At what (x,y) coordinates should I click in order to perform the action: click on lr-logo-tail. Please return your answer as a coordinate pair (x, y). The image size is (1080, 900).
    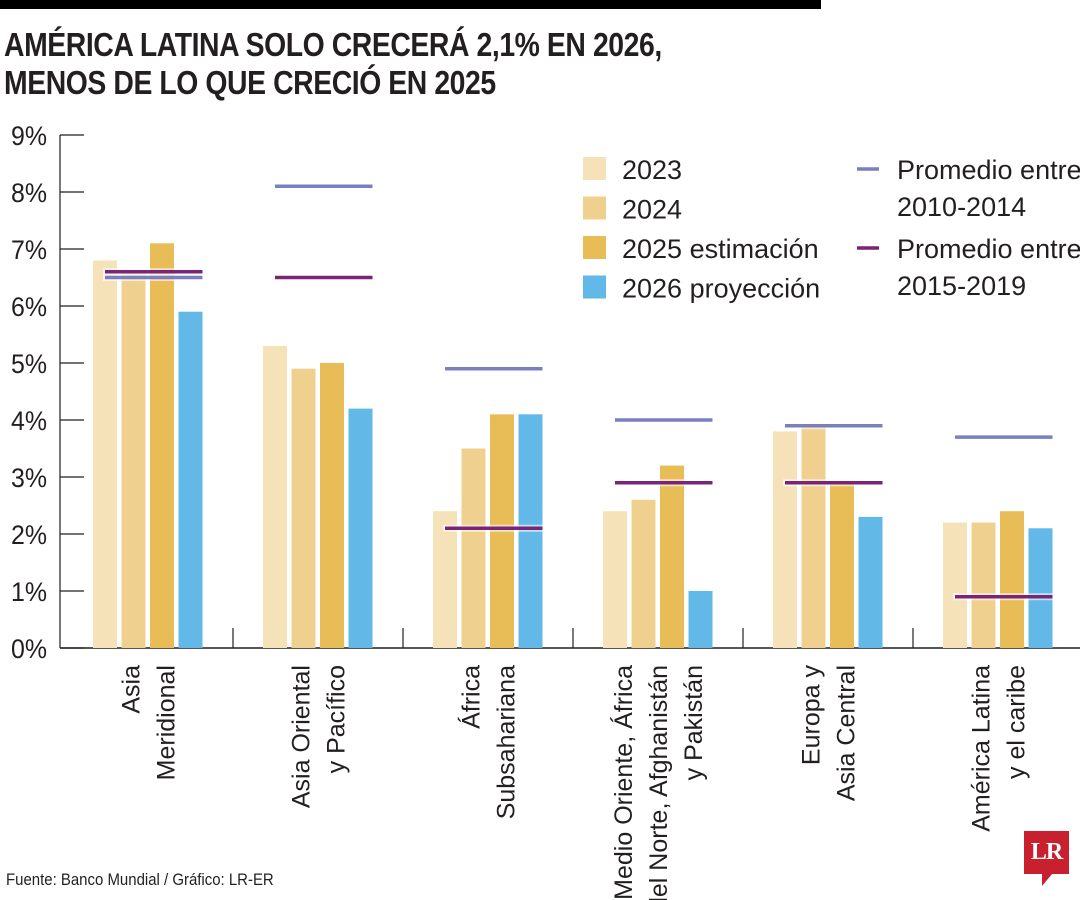
    Looking at the image, I should click on (1047, 880).